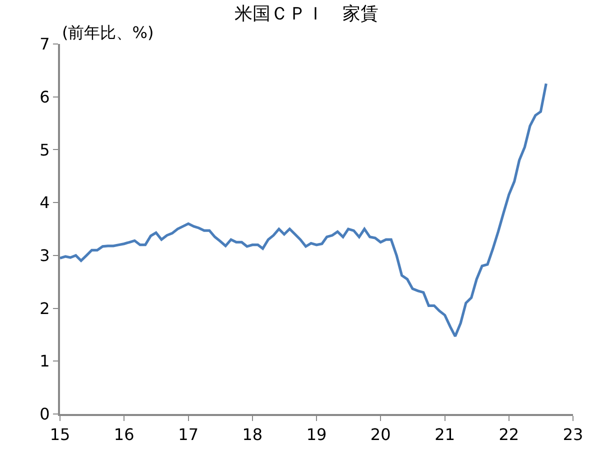 This screenshot has width=613, height=476. Describe the element at coordinates (124, 434) in the screenshot. I see `x-tick-label: 16` at that location.